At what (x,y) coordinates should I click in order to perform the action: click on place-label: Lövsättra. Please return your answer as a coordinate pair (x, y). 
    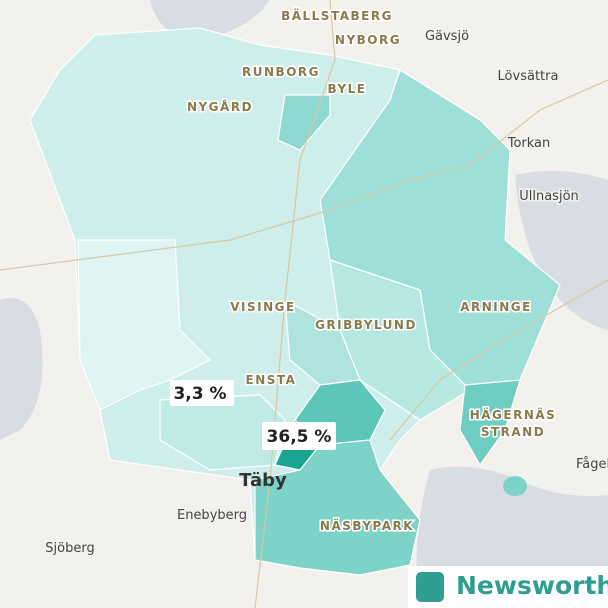
    Looking at the image, I should click on (528, 76).